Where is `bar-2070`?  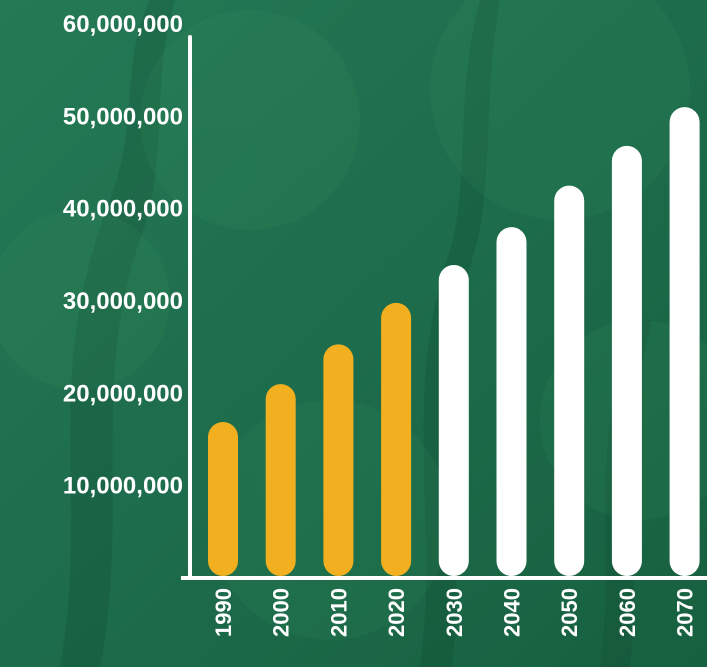
bar-2070 is located at coordinates (684, 341).